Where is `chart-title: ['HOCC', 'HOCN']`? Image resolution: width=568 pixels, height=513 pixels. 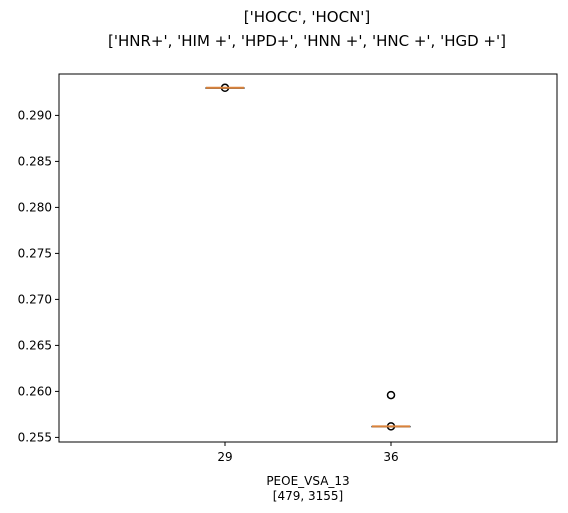 chart-title: ['HOCC', 'HOCN'] is located at coordinates (307, 17).